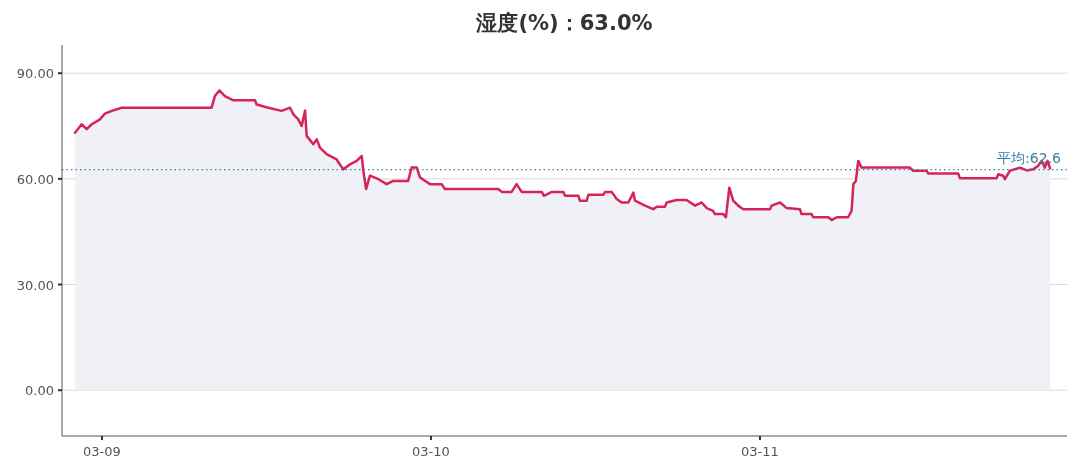 The image size is (1080, 476). What do you see at coordinates (35, 74) in the screenshot?
I see `y-tick-label: 90.00` at bounding box center [35, 74].